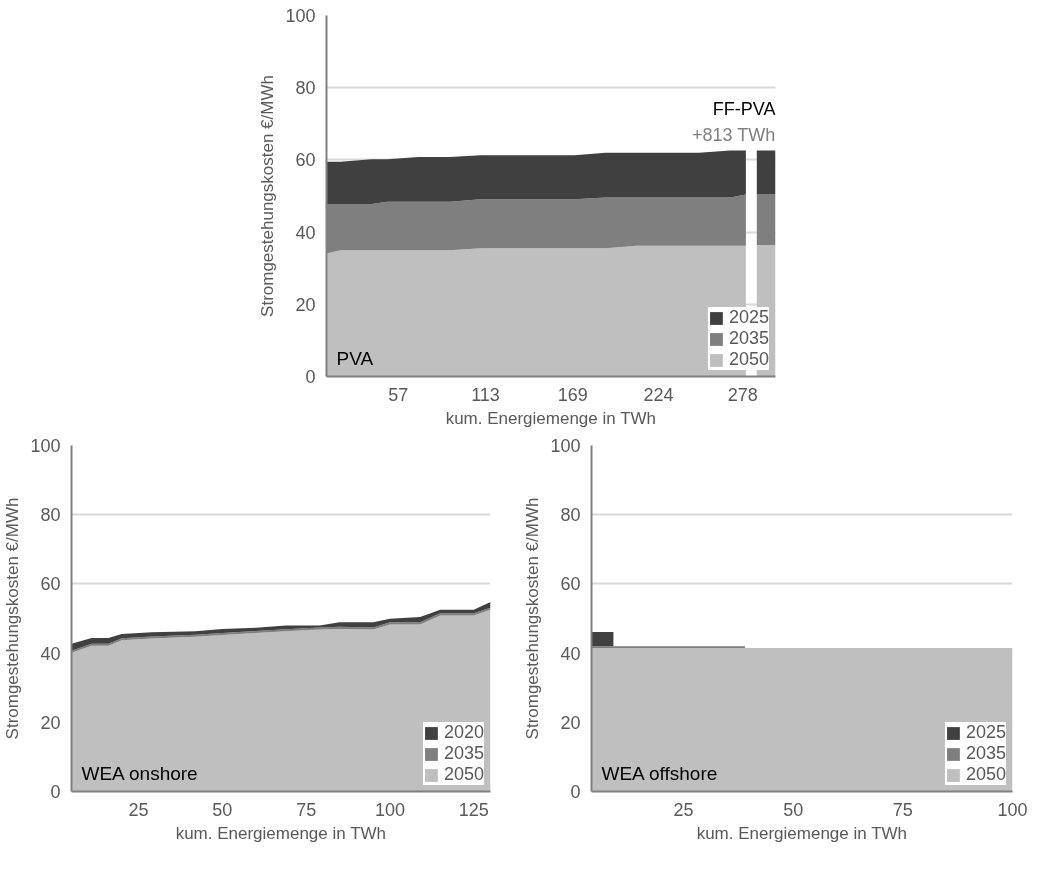 The height and width of the screenshot is (875, 1042). What do you see at coordinates (139, 773) in the screenshot?
I see `annotation: WEA onshore` at bounding box center [139, 773].